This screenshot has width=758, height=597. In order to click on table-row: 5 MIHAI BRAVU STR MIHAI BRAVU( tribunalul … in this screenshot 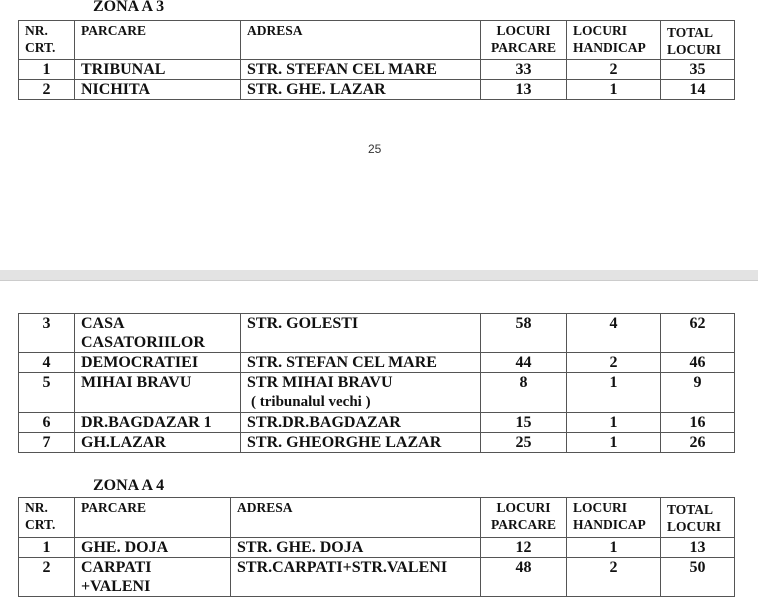, I will do `click(376, 392)`.